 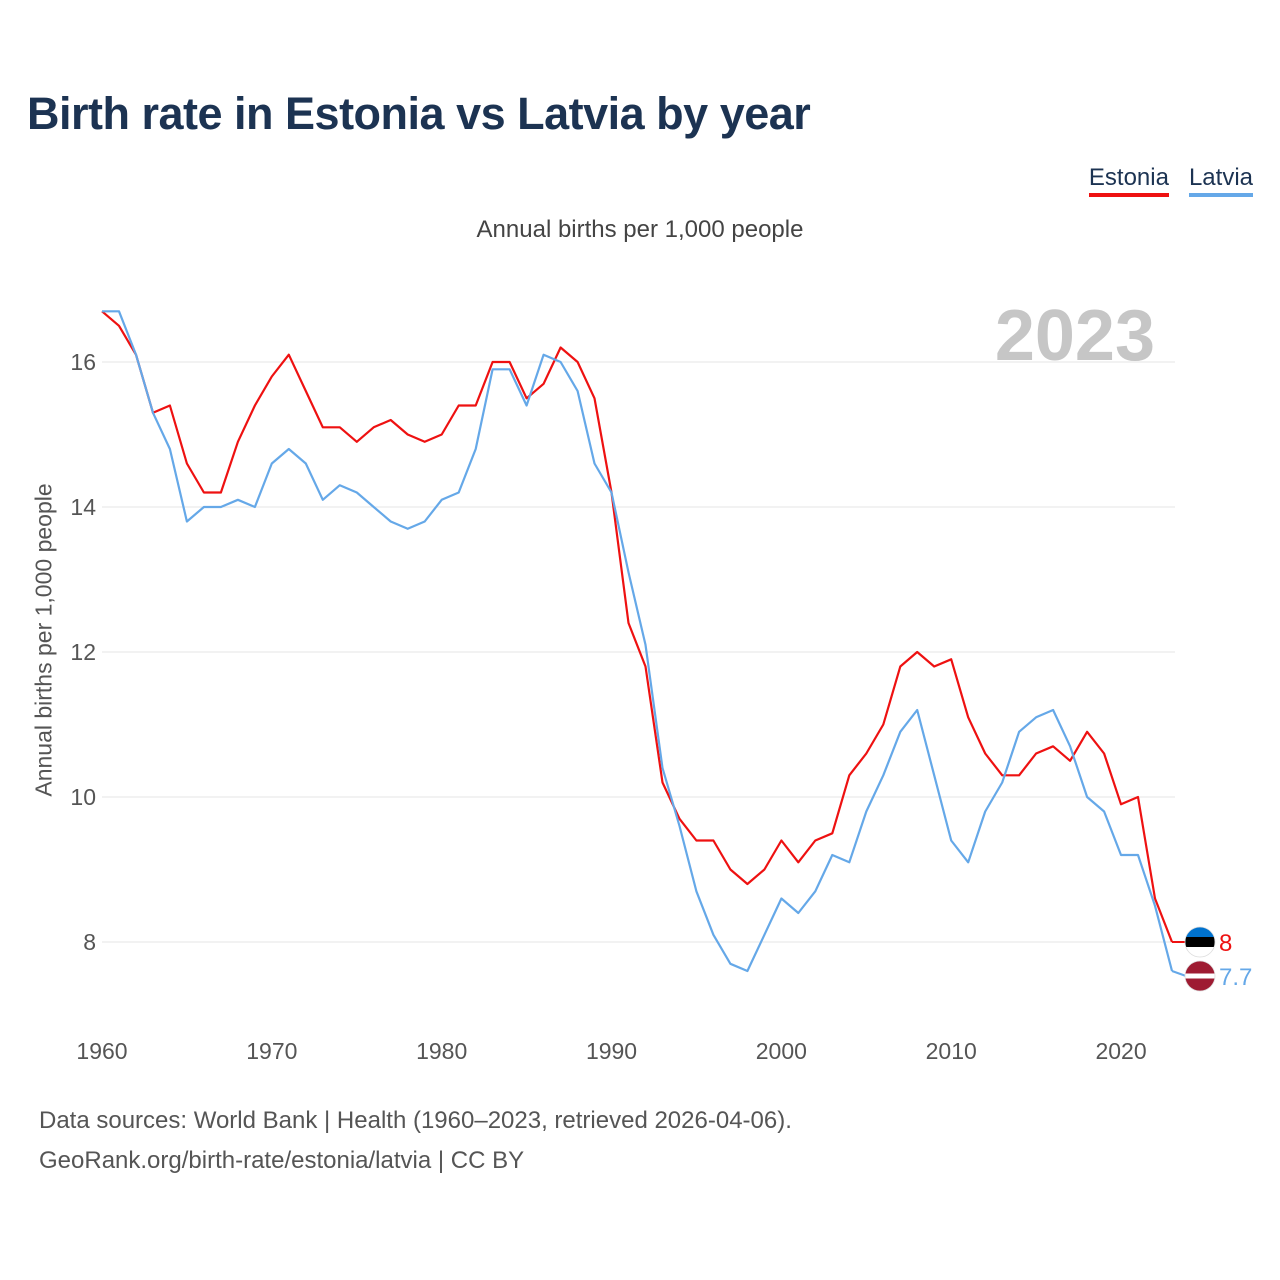 What do you see at coordinates (1179, 973) in the screenshot?
I see `series-tail-latvia` at bounding box center [1179, 973].